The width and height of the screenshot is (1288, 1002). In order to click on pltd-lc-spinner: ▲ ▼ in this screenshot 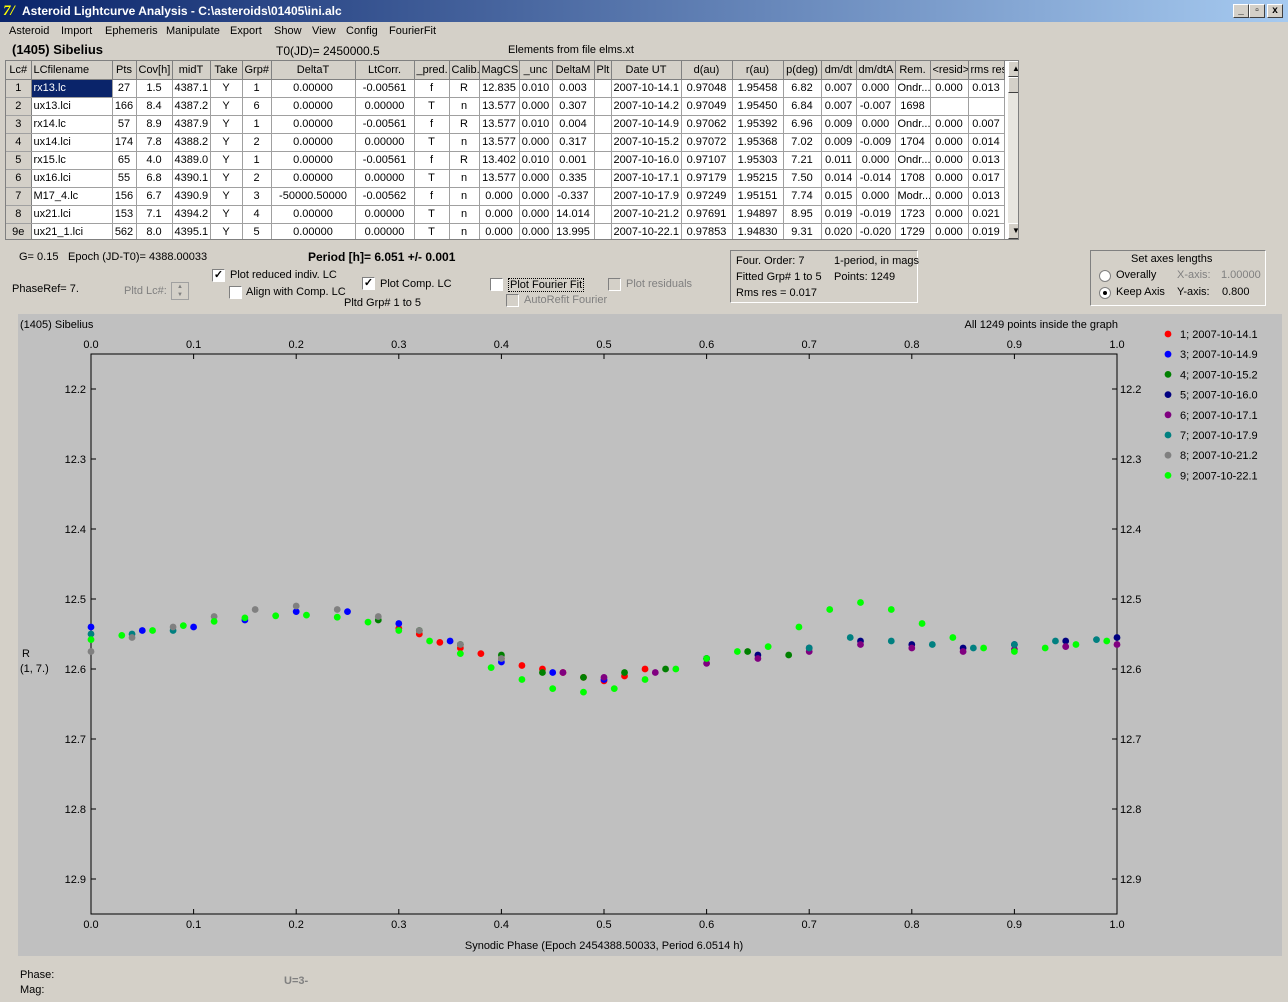, I will do `click(180, 291)`.